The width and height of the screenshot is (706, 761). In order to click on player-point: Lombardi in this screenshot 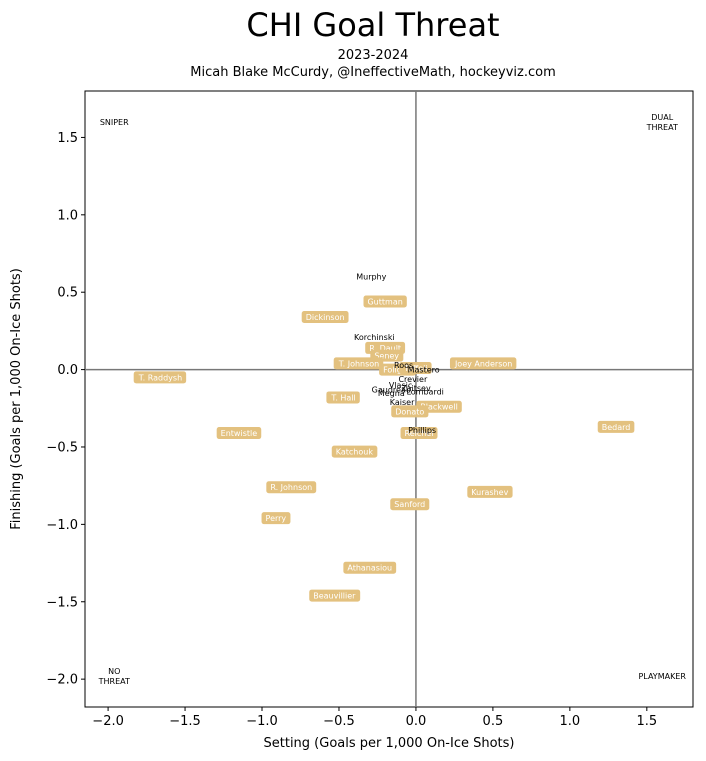, I will do `click(424, 391)`.